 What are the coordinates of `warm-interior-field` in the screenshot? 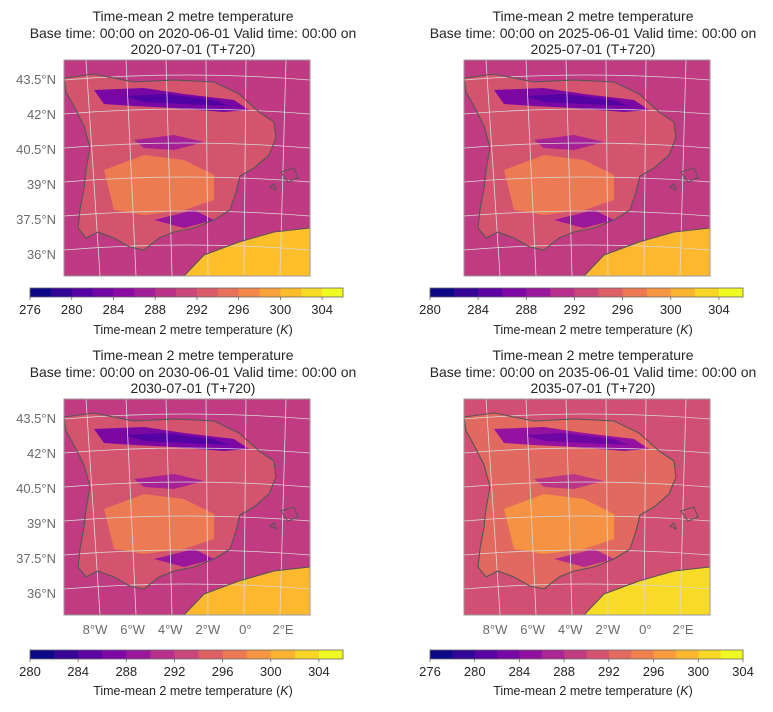 It's located at (159, 185).